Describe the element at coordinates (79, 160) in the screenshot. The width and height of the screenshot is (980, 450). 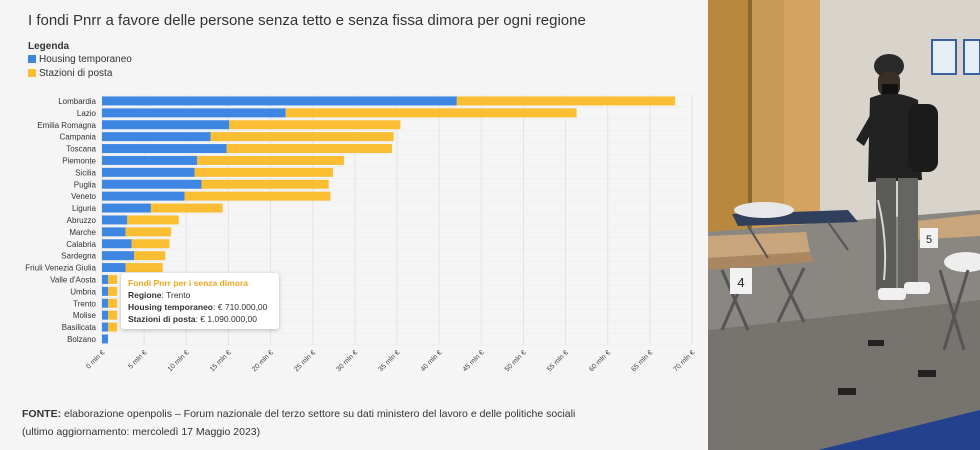
I see `category-label: Piemonte` at that location.